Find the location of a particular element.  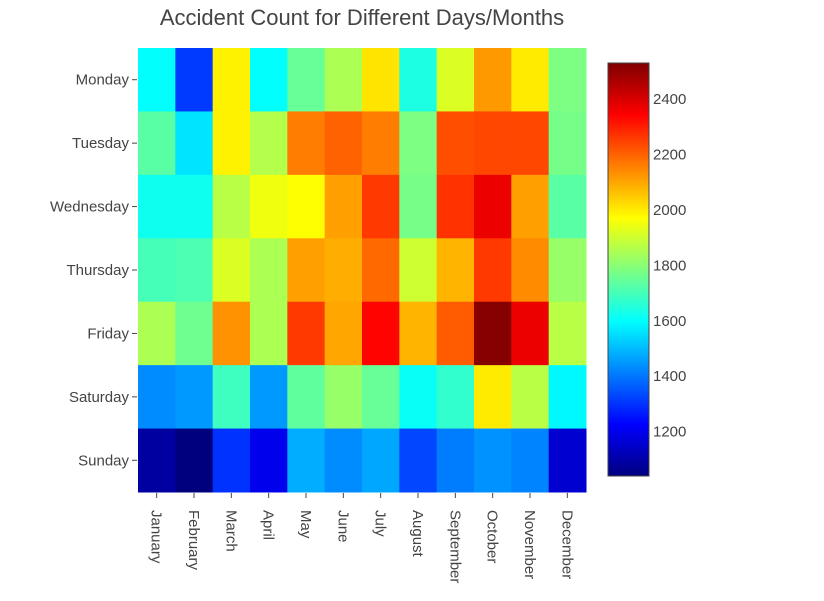

y-tick-label: Monday is located at coordinates (103, 80).